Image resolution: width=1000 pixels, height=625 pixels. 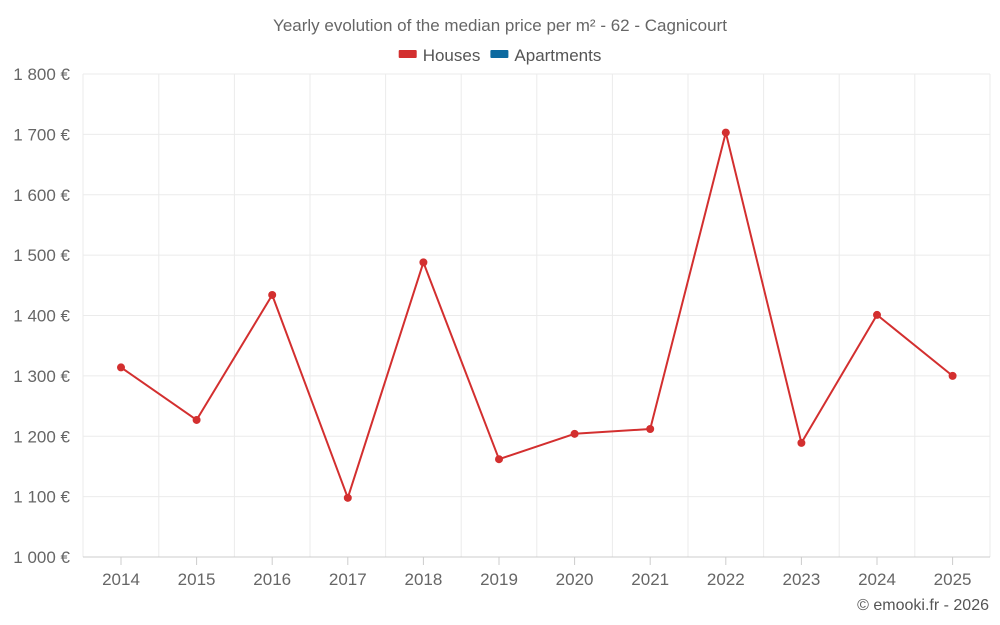 I want to click on x-tick-label: 2020, so click(x=575, y=579).